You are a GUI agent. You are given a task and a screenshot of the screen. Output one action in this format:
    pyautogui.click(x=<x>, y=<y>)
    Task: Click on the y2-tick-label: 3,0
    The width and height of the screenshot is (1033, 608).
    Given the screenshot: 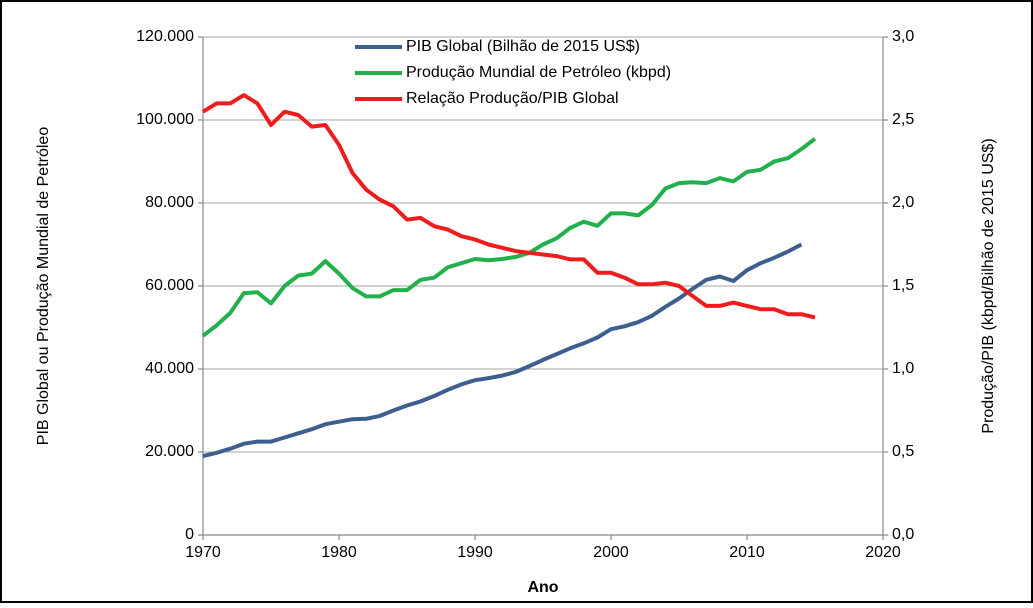 What is the action you would take?
    pyautogui.click(x=903, y=36)
    